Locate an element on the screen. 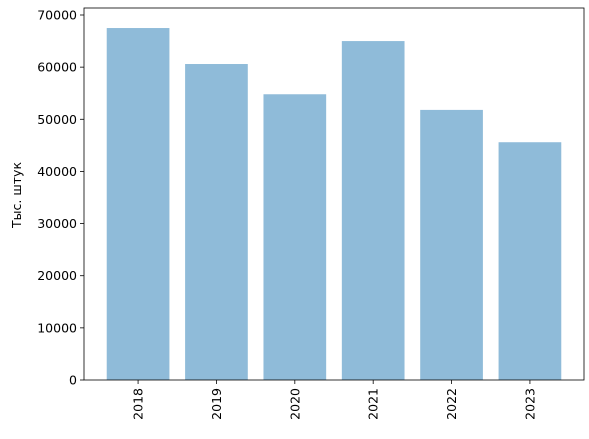 This screenshot has height=439, width=589. x-tick-label: 2021 is located at coordinates (373, 404).